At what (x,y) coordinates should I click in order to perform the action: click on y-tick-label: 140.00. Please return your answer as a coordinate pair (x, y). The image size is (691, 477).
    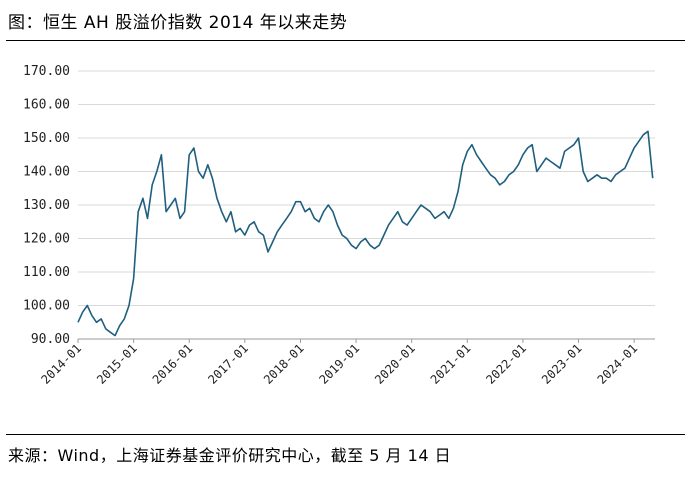
    Looking at the image, I should click on (46, 172).